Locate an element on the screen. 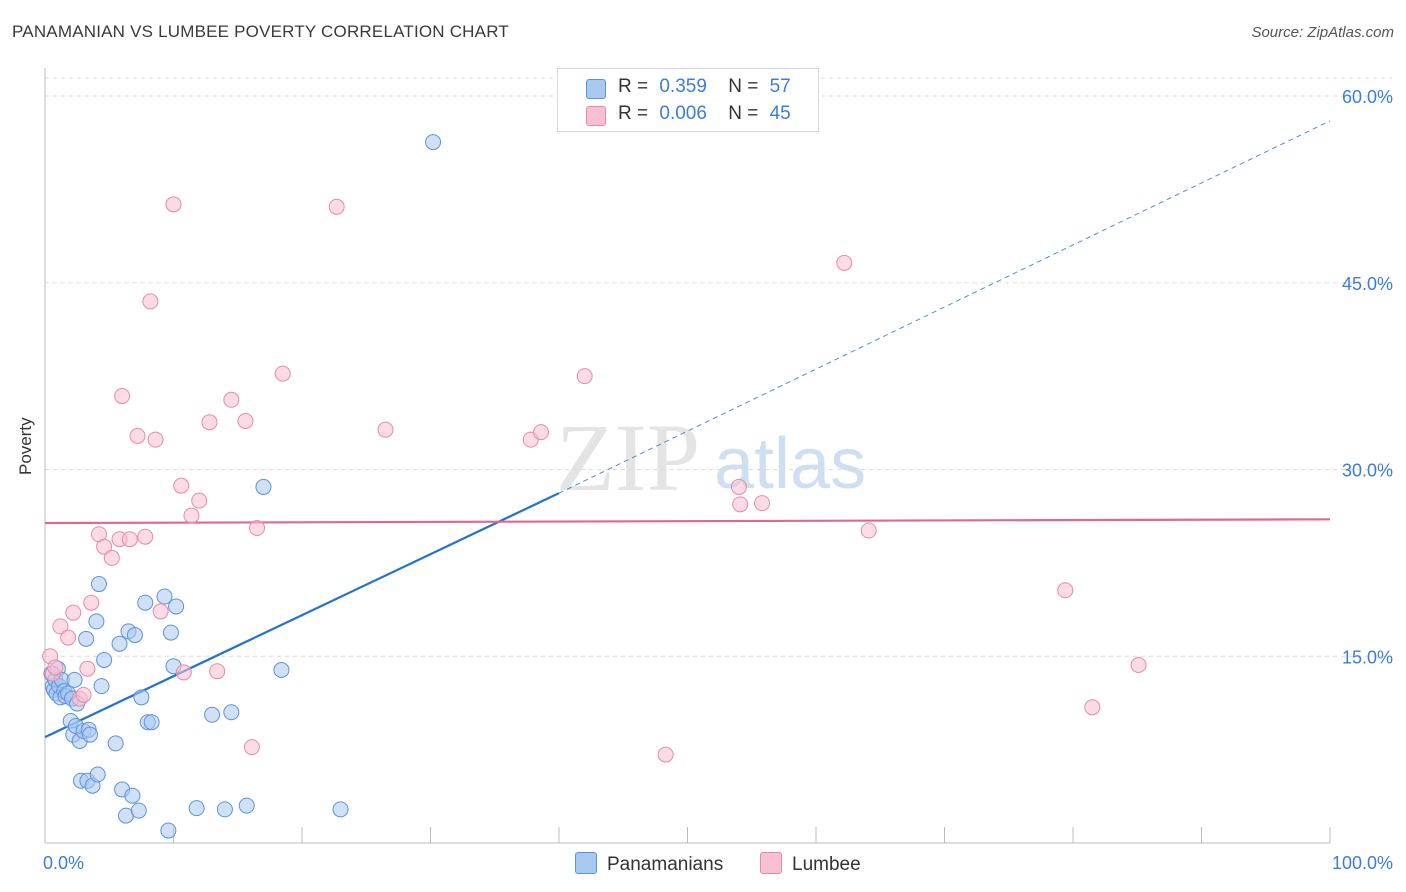 Image resolution: width=1406 pixels, height=892 pixels. y-tick-label: 60.0% is located at coordinates (1367, 97).